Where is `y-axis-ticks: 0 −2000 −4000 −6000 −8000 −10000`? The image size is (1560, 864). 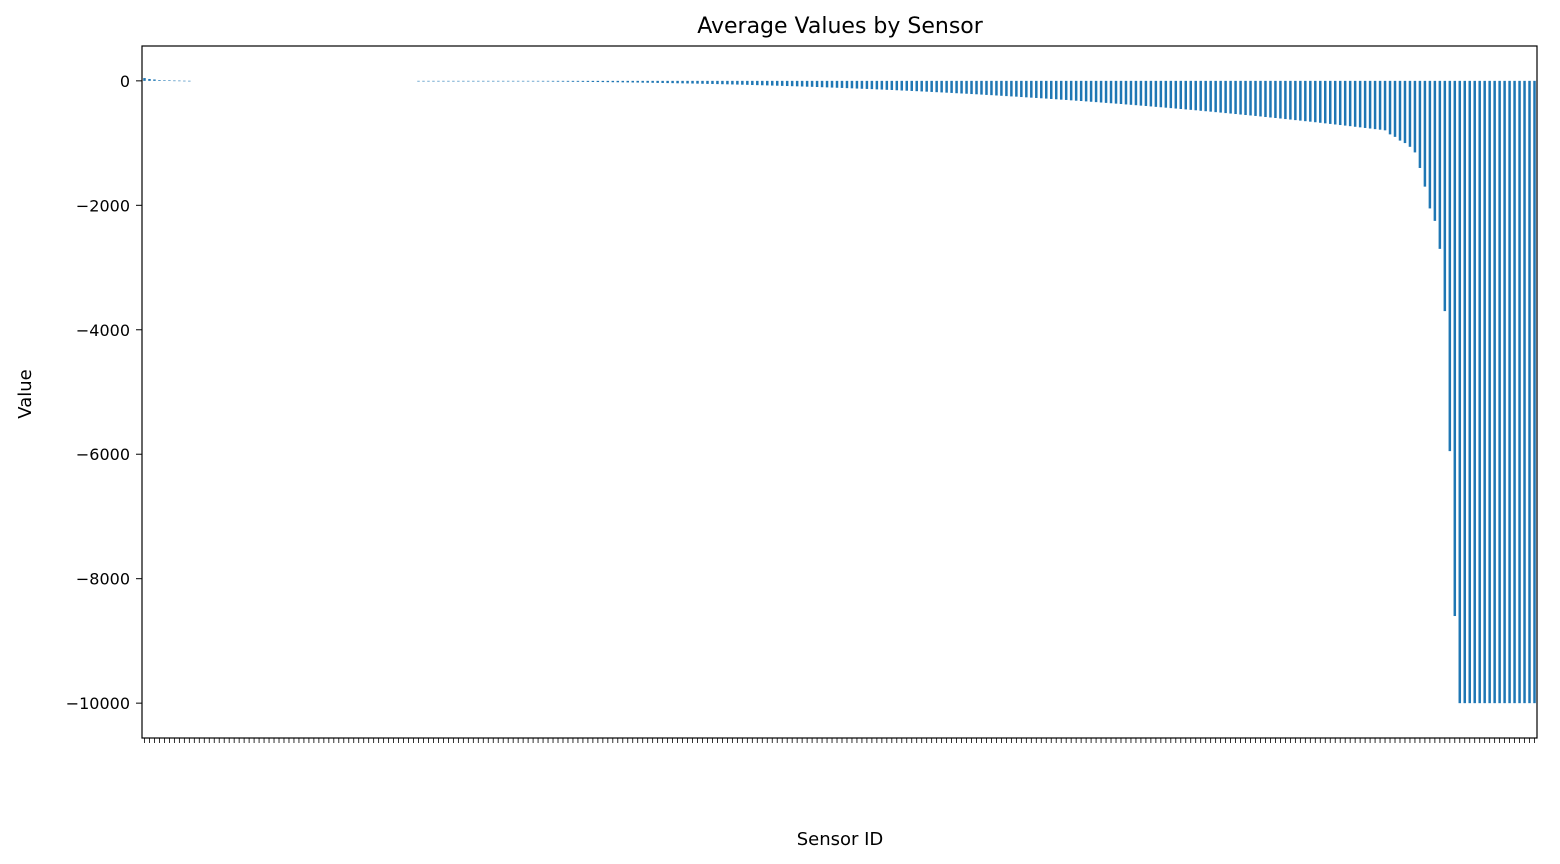 y-axis-ticks: 0 −2000 −4000 −6000 −8000 −10000 is located at coordinates (104, 392).